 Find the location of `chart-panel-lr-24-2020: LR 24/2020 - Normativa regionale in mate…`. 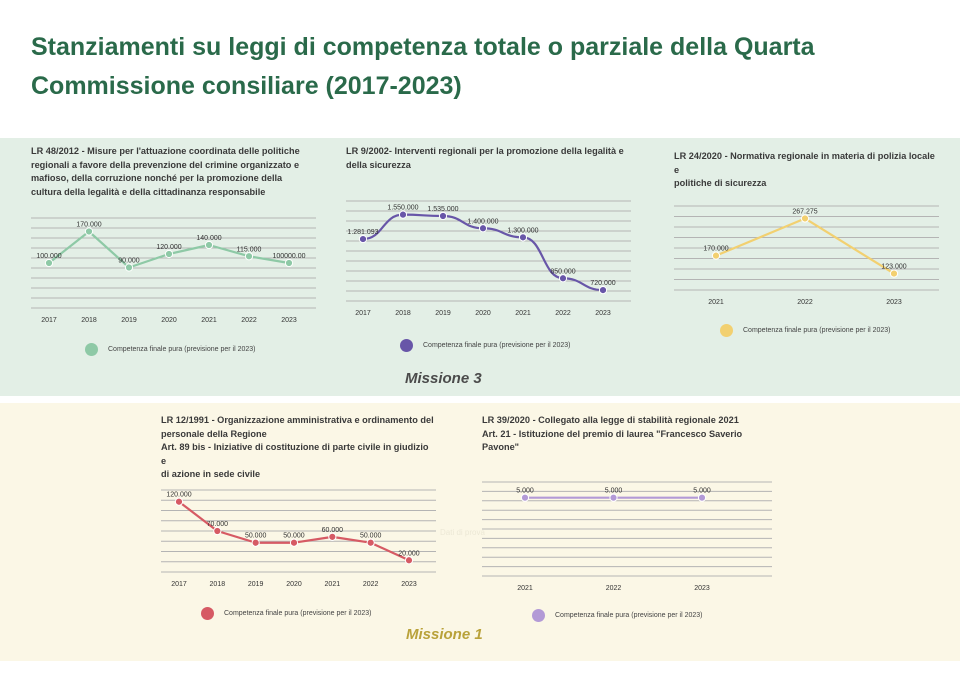

chart-panel-lr-24-2020: LR 24/2020 - Normativa regionale in mate… is located at coordinates (809, 247).